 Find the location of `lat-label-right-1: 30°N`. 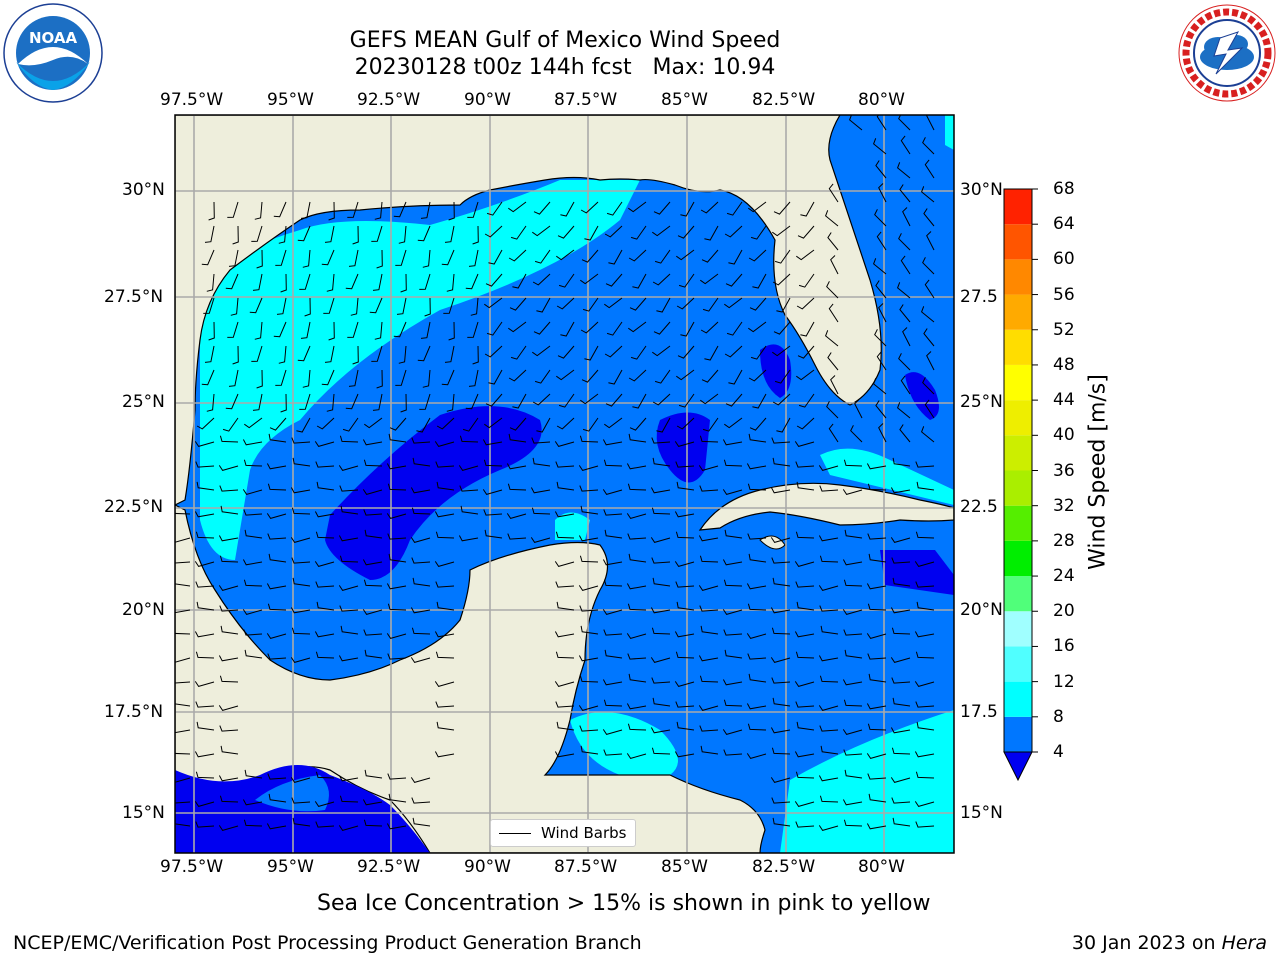

lat-label-right-1: 30°N is located at coordinates (981, 190).